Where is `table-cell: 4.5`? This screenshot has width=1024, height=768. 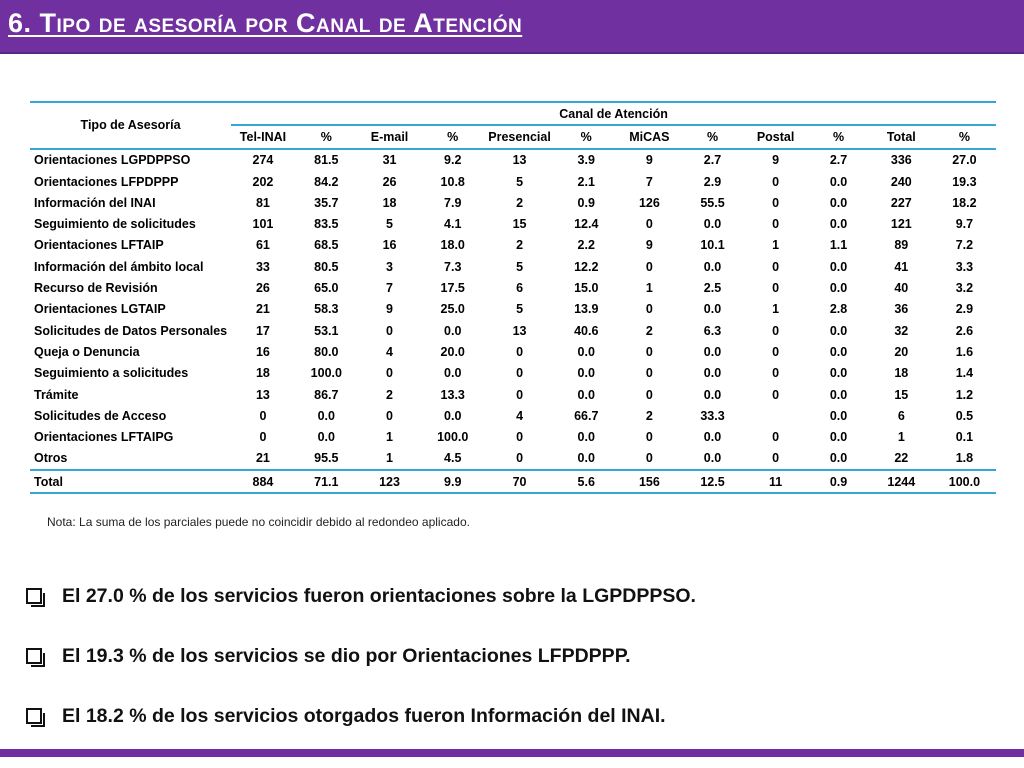
table-cell: 4.5 is located at coordinates (453, 458).